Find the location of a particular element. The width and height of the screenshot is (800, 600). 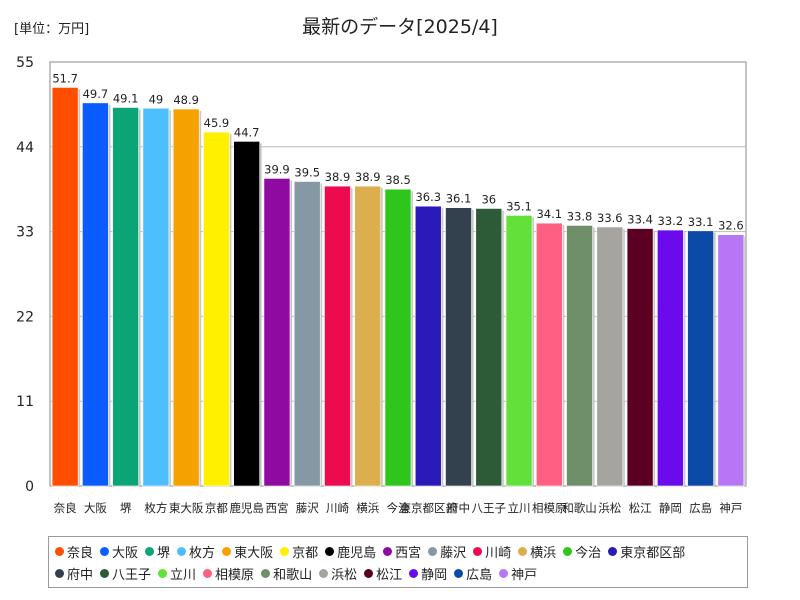

data-label: 34.1 is located at coordinates (549, 214).